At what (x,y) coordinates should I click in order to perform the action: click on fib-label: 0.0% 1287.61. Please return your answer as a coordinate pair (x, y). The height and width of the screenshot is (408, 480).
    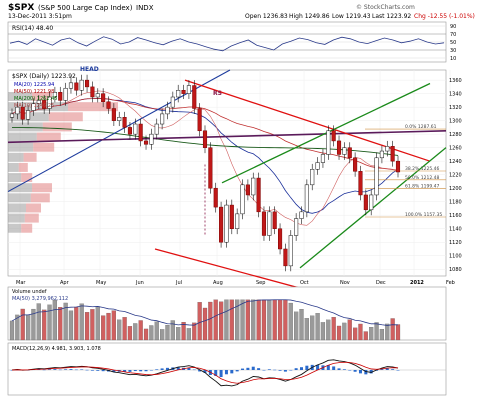
    Looking at the image, I should click on (421, 127).